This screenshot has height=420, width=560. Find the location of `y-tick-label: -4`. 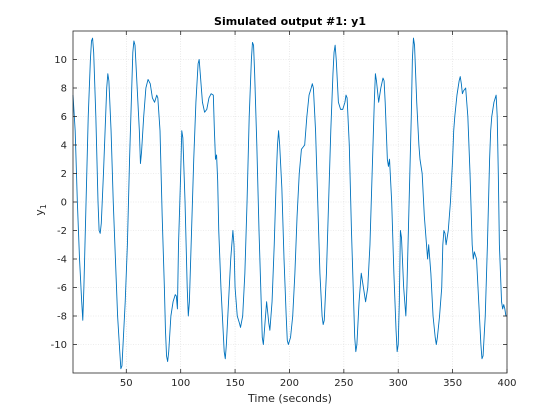

y-tick-label: -4 is located at coordinates (62, 260).